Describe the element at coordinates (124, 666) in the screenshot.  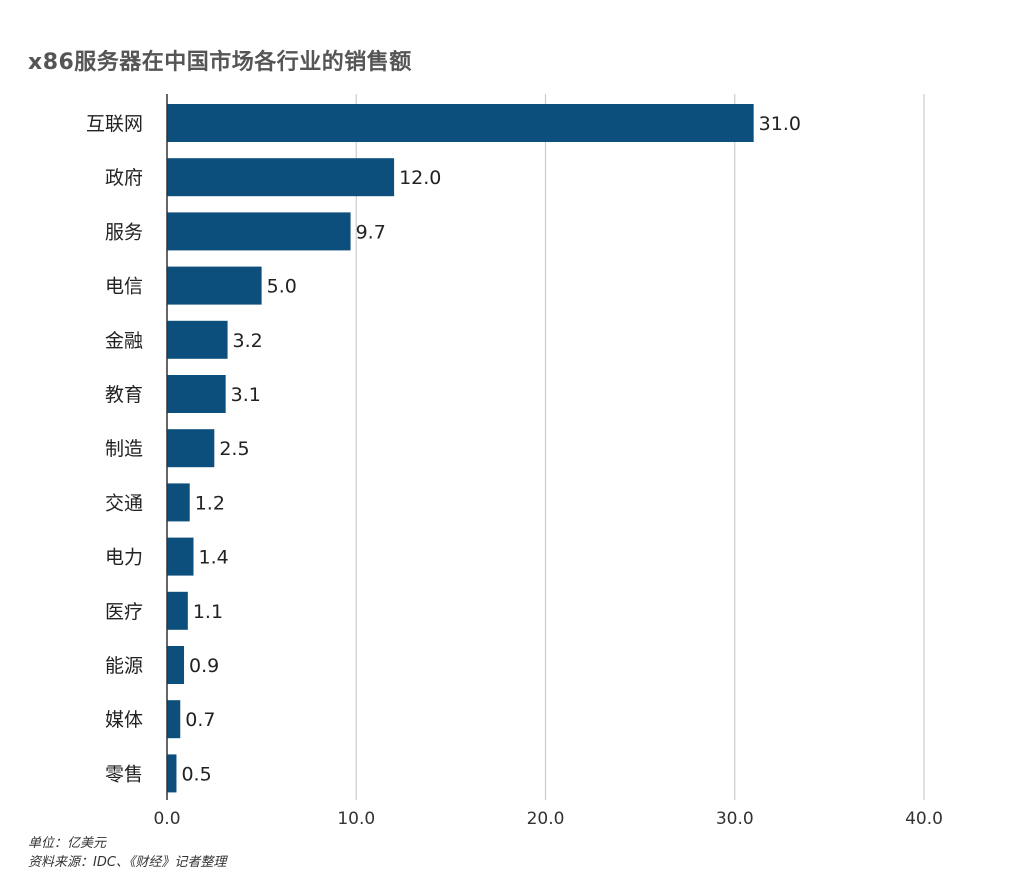
I see `category-label: 能源` at that location.